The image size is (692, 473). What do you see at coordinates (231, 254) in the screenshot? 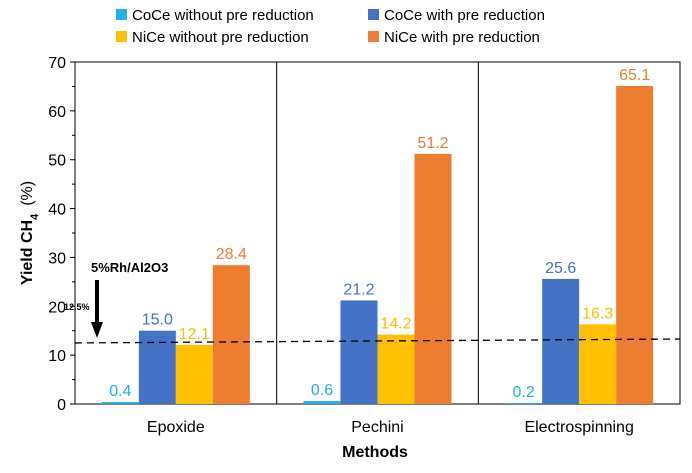
I see `data-label: 28.4` at bounding box center [231, 254].